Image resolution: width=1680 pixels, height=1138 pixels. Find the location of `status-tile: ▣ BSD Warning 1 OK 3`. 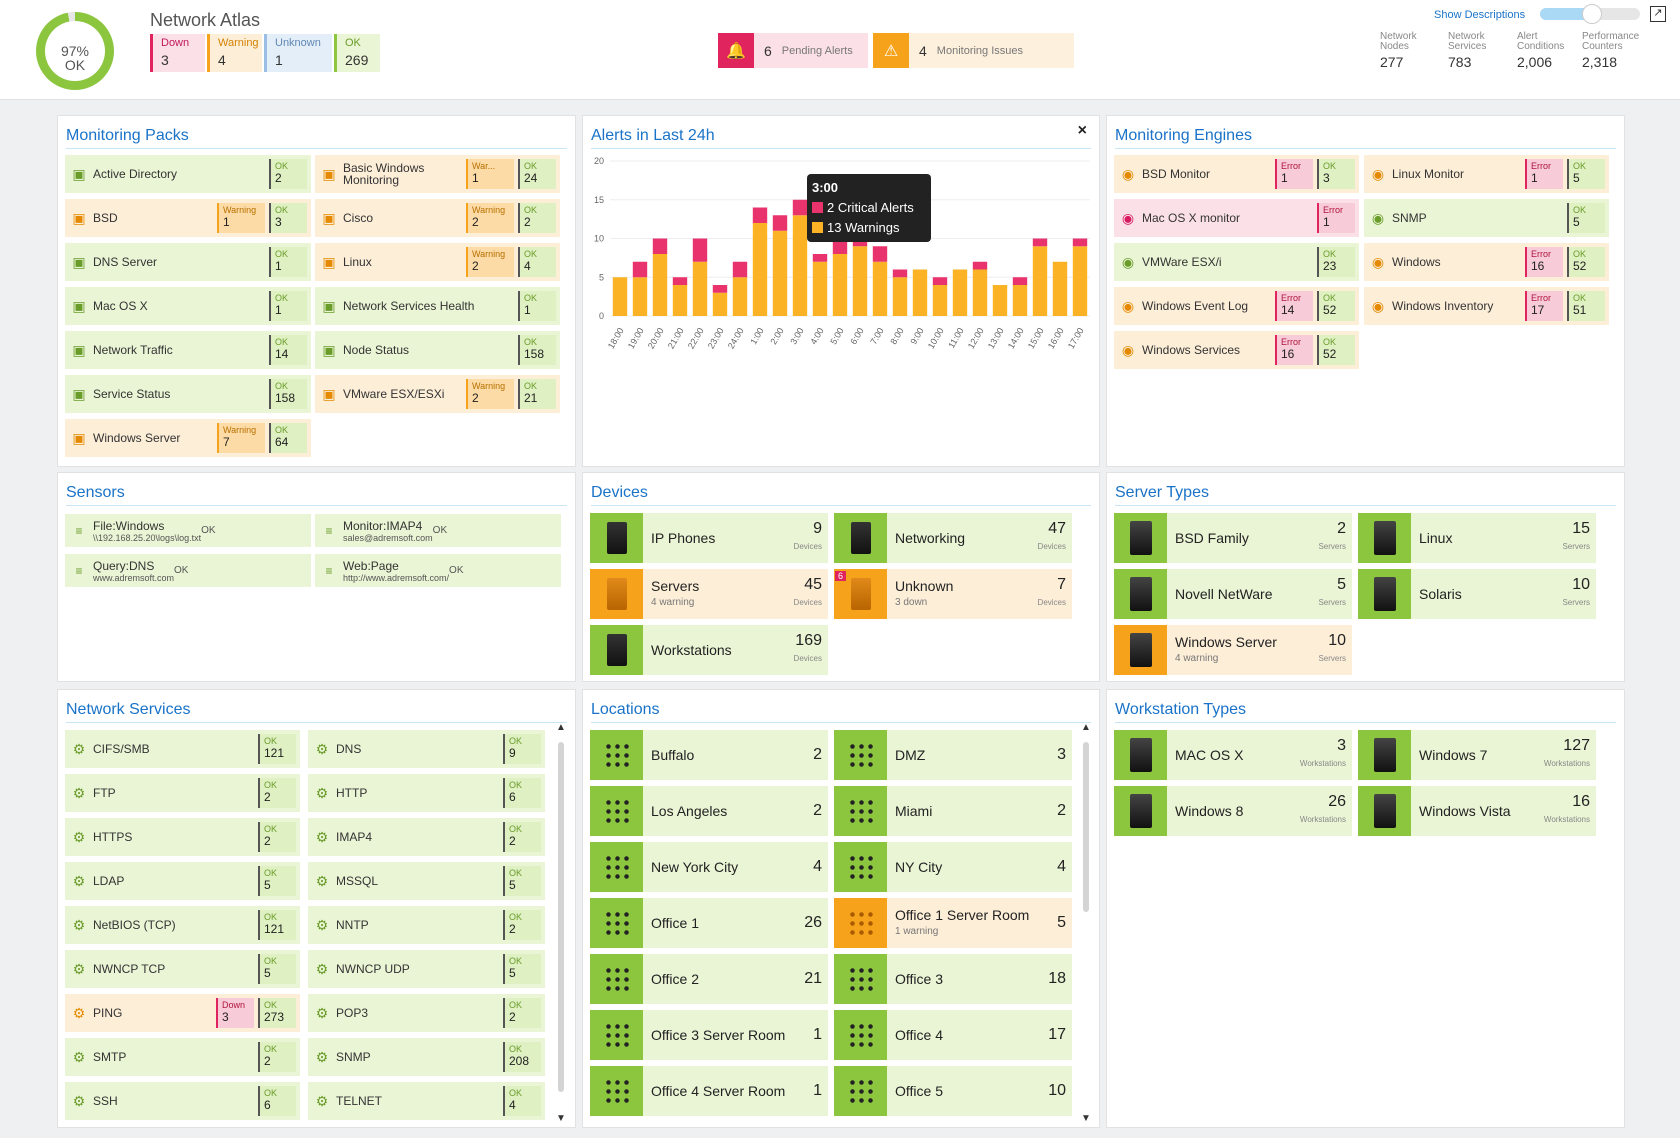

status-tile: ▣ BSD Warning 1 OK 3 is located at coordinates (188, 218).